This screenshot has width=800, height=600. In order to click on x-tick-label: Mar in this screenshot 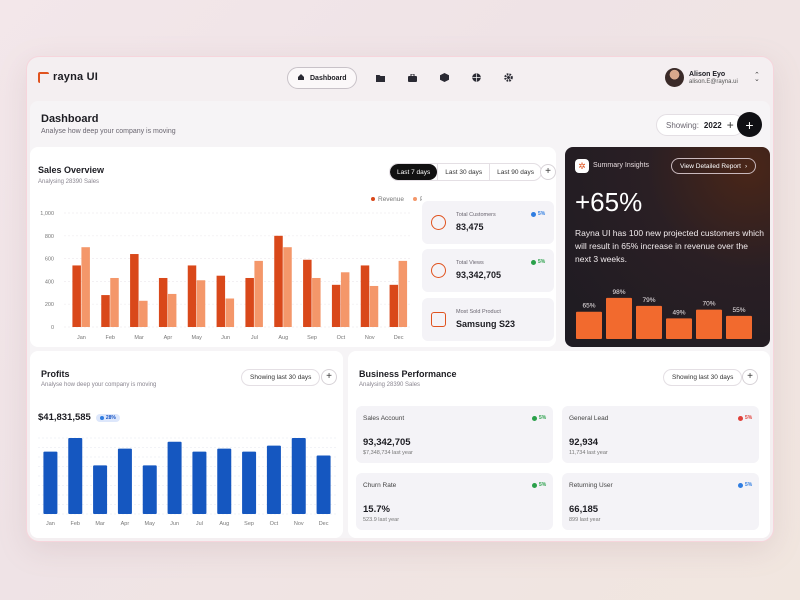, I will do `click(100, 524)`.